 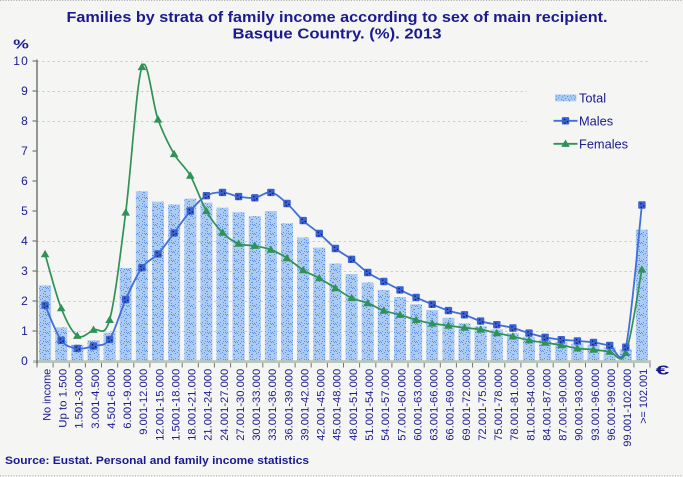 I want to click on svg-text: 5, so click(x=25, y=211).